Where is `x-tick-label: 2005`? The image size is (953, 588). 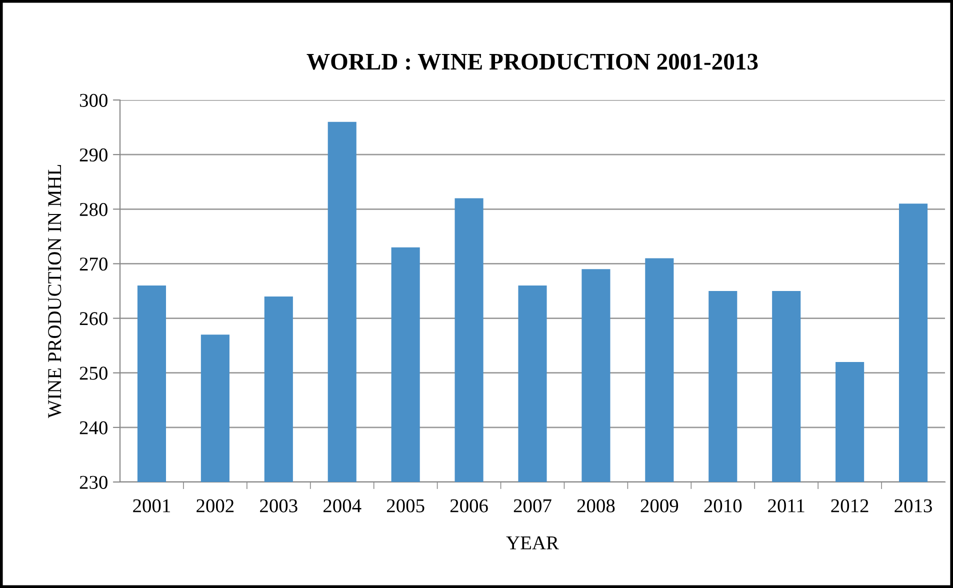 x-tick-label: 2005 is located at coordinates (405, 505).